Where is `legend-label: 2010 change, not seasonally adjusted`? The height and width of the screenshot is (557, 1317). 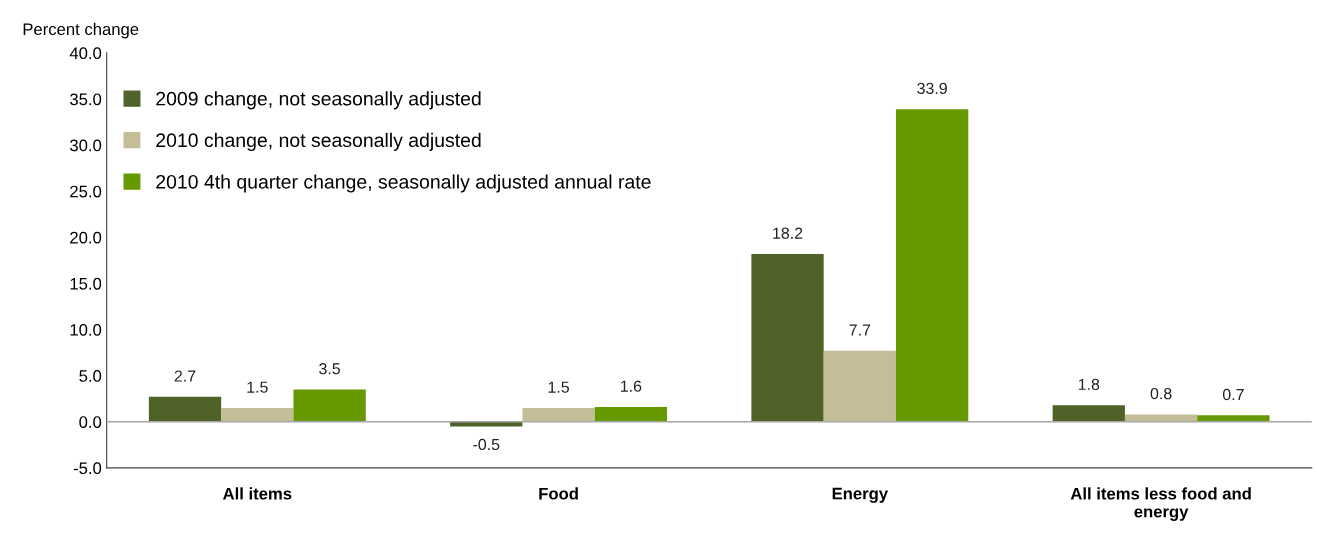 legend-label: 2010 change, not seasonally adjusted is located at coordinates (318, 141).